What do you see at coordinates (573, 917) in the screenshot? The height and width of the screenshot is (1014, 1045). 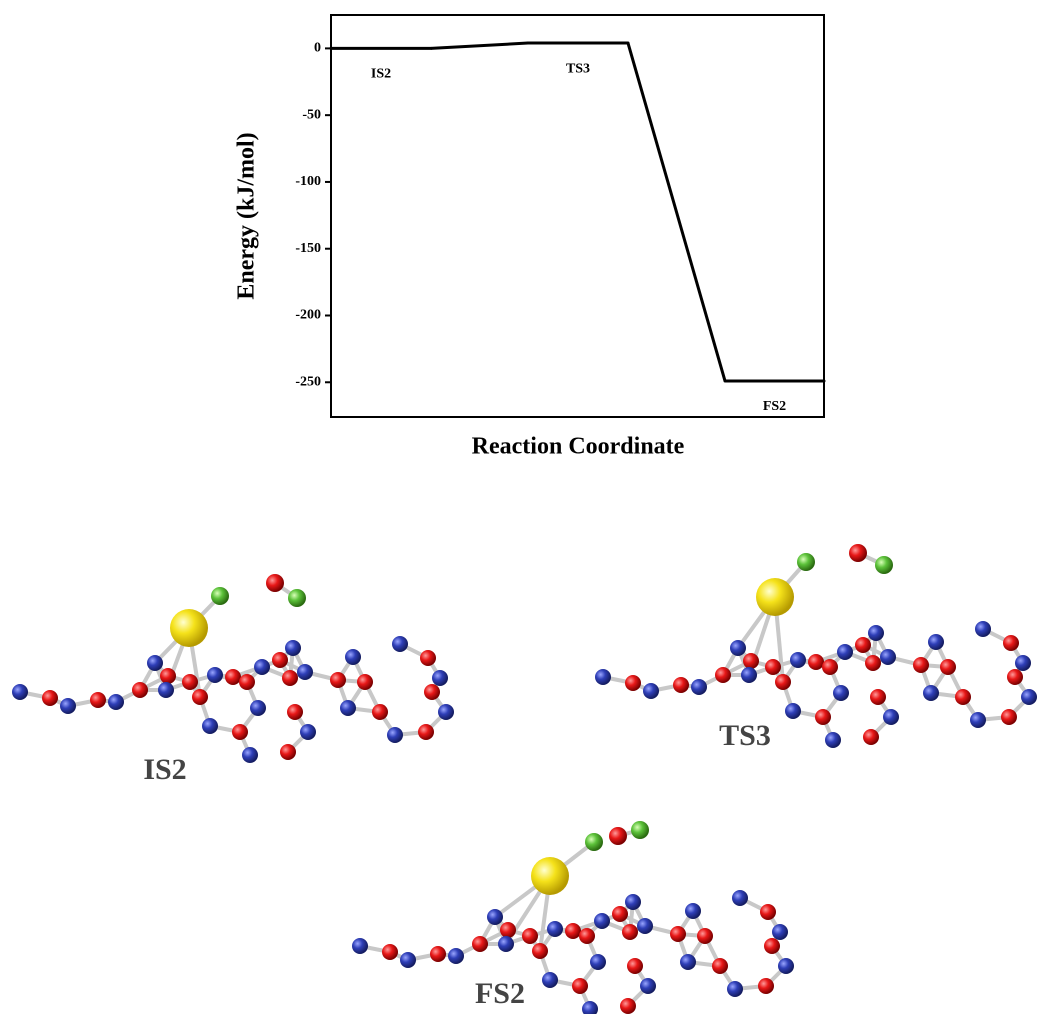 I see `molecule` at bounding box center [573, 917].